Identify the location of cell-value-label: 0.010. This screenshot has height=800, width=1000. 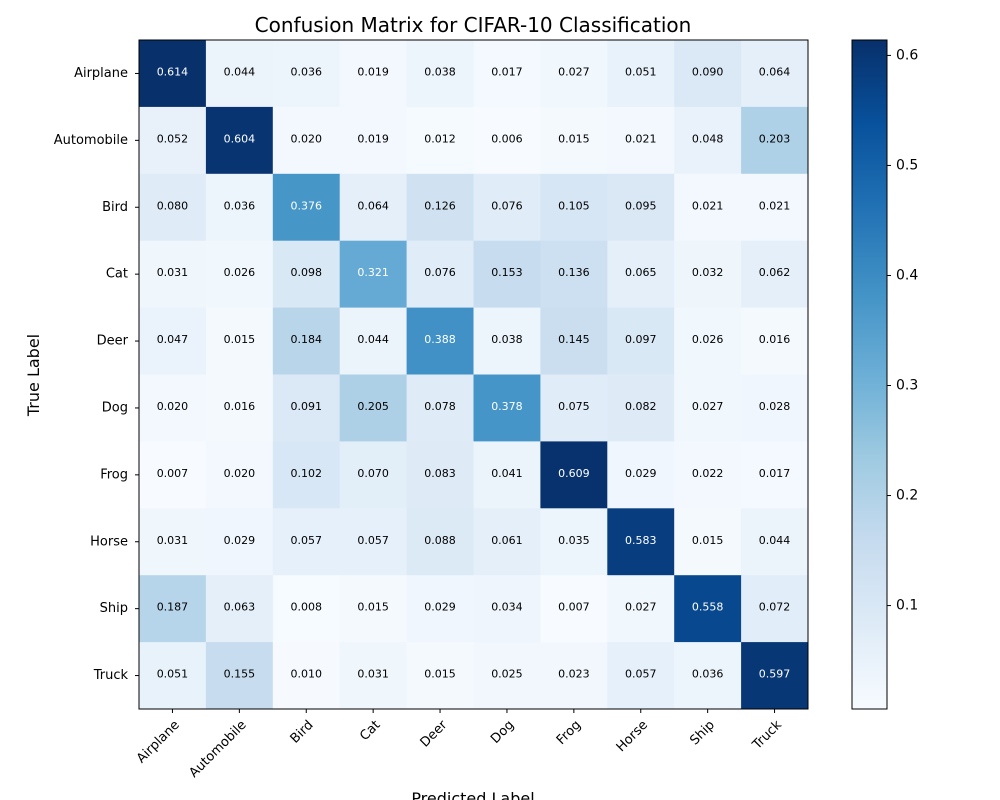
(307, 674).